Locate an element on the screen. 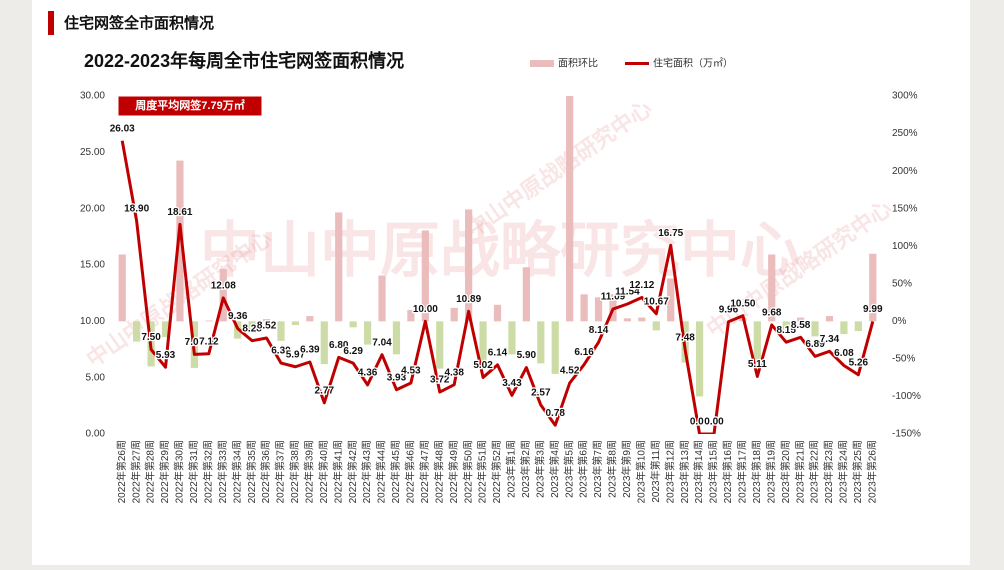  x-tick-label: 2022年第37周 is located at coordinates (280, 471).